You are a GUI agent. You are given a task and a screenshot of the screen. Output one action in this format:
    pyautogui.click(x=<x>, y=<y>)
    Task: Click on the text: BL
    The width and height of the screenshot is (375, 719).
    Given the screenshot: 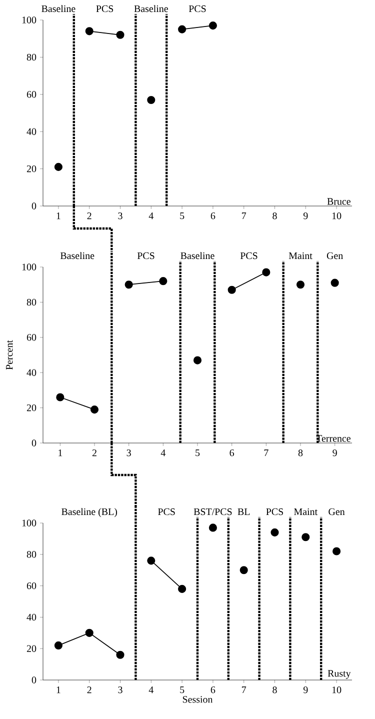 What is the action you would take?
    pyautogui.click(x=244, y=512)
    